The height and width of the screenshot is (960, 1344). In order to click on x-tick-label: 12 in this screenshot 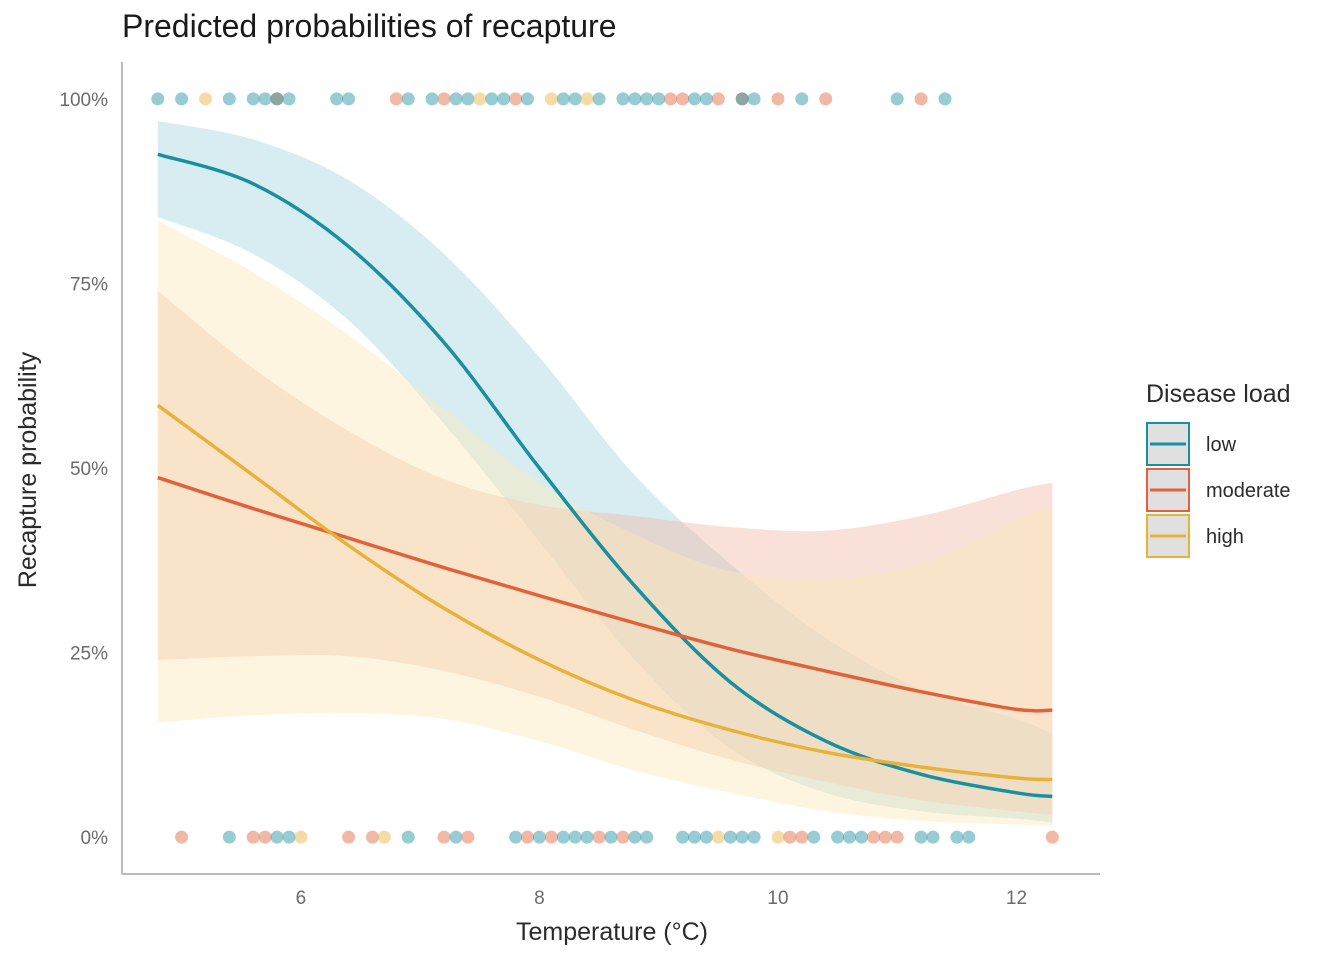, I will do `click(1016, 898)`.